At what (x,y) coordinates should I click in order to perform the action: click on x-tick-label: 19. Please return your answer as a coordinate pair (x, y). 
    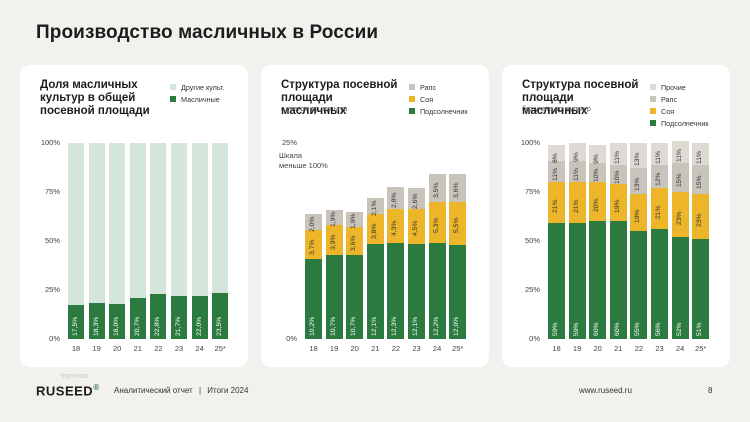
    Looking at the image, I should click on (96, 348).